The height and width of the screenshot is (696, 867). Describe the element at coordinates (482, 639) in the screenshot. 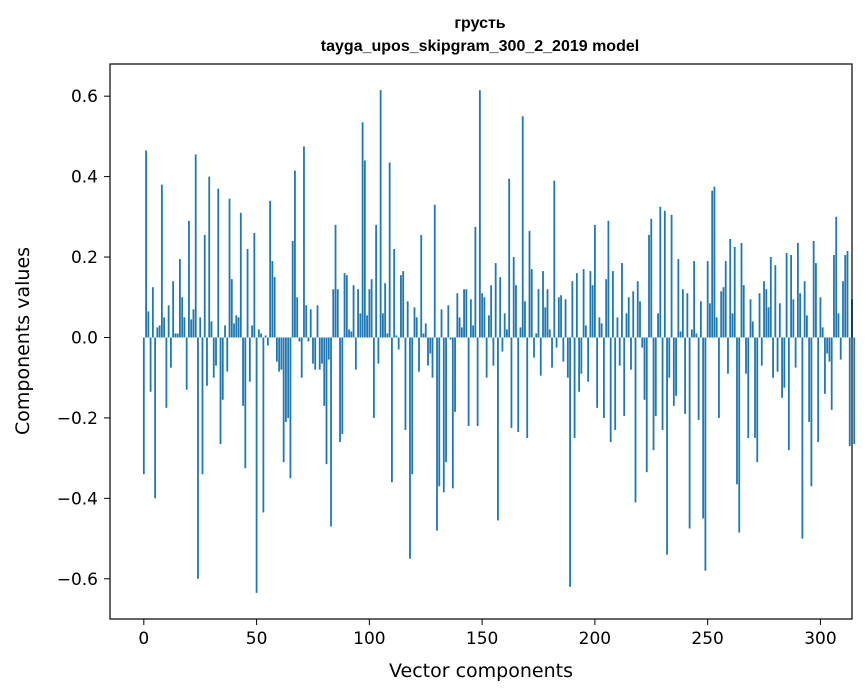

I see `x-tick-label: 150` at that location.